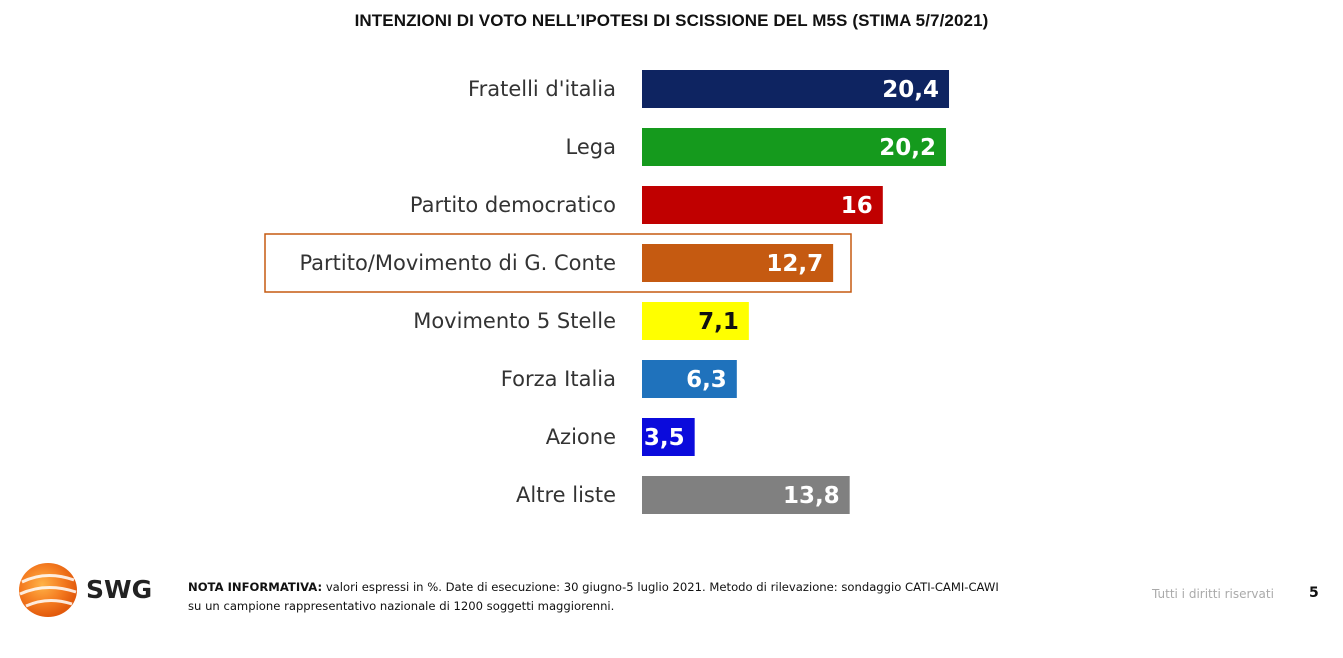 This screenshot has height=658, width=1343. I want to click on value-label-partito-movimento-di-g-conte: 12,7, so click(794, 264).